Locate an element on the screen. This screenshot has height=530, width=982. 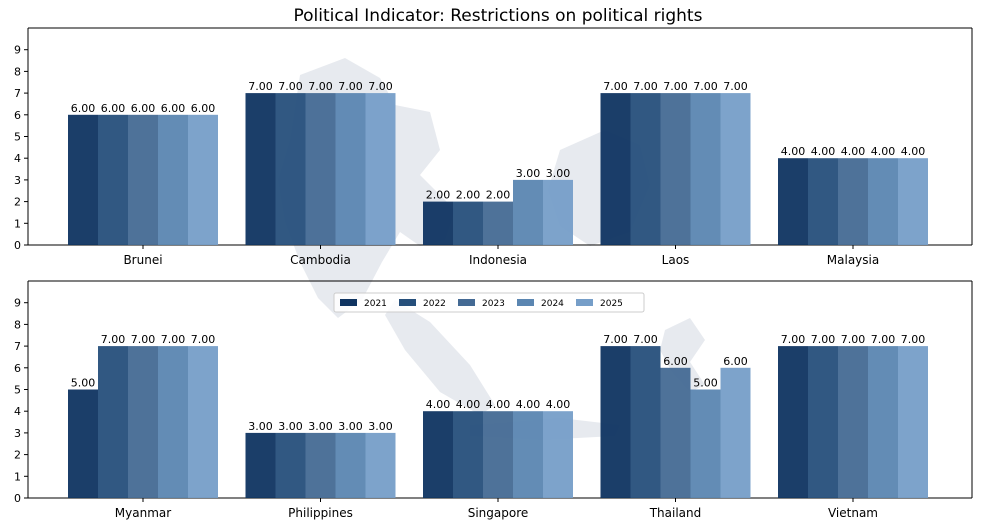
x-tick-label: Indonesia is located at coordinates (498, 260).